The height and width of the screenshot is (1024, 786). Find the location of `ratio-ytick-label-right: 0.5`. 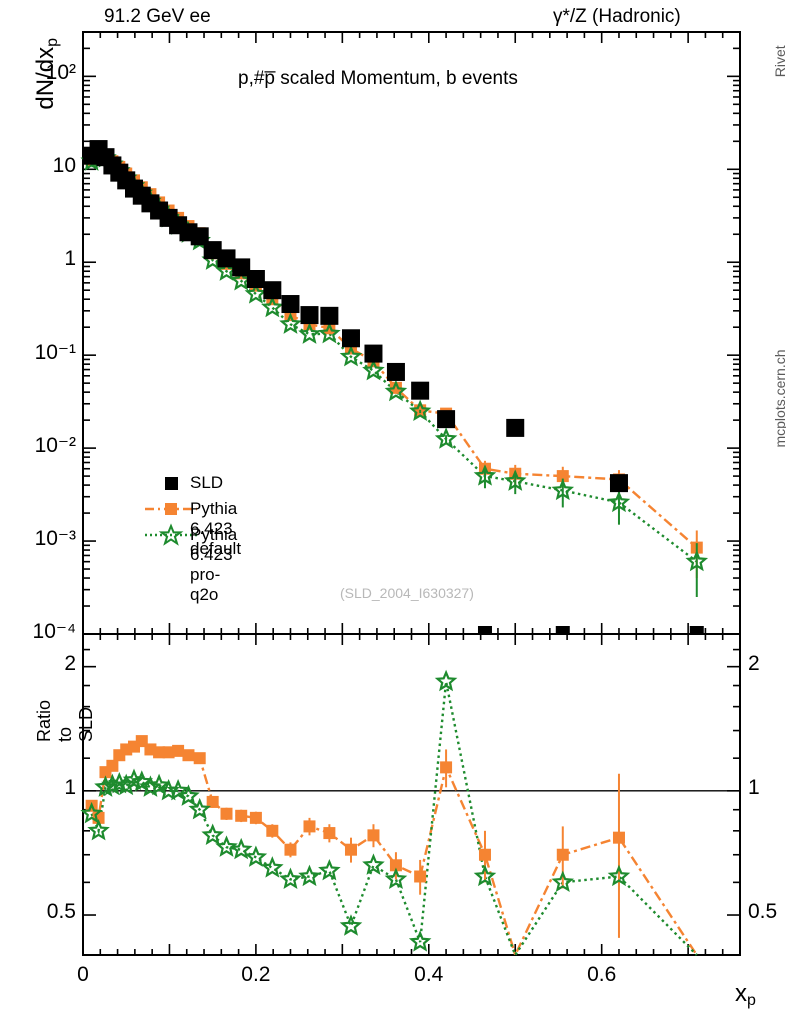

ratio-ytick-label-right: 0.5 is located at coordinates (763, 912).